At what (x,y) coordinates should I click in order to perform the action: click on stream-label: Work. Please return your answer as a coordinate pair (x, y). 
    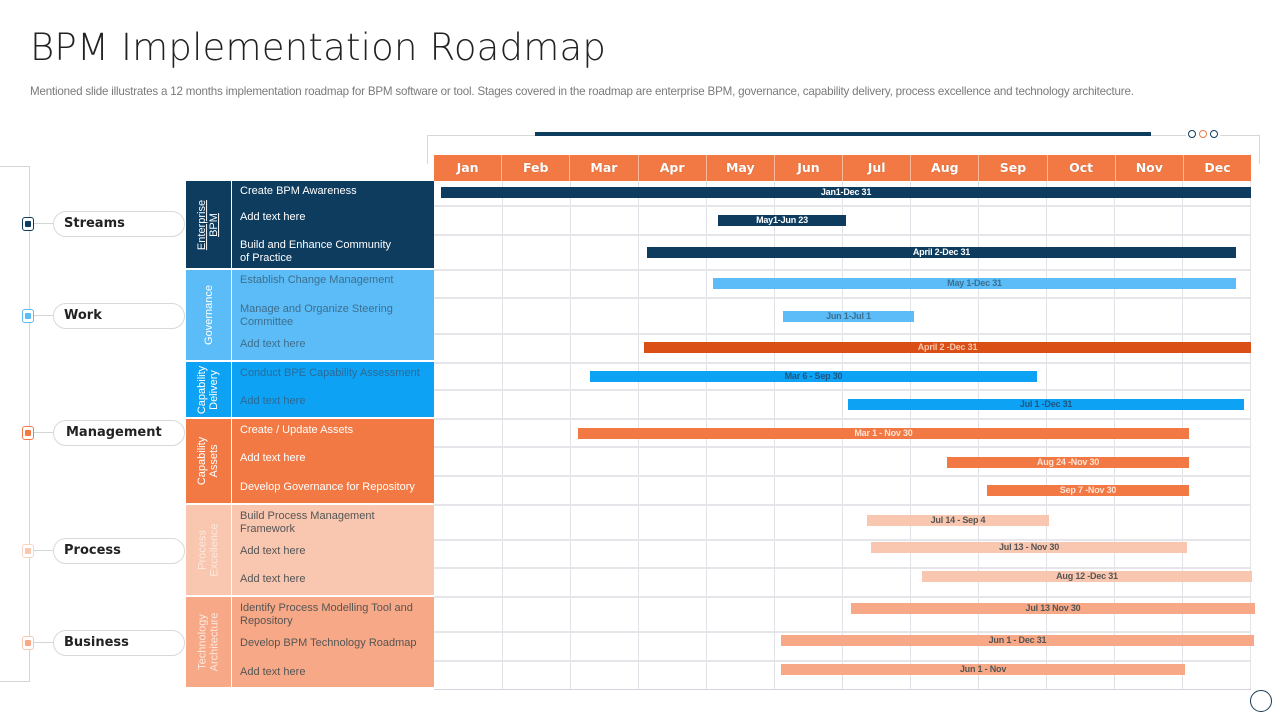
    Looking at the image, I should click on (119, 316).